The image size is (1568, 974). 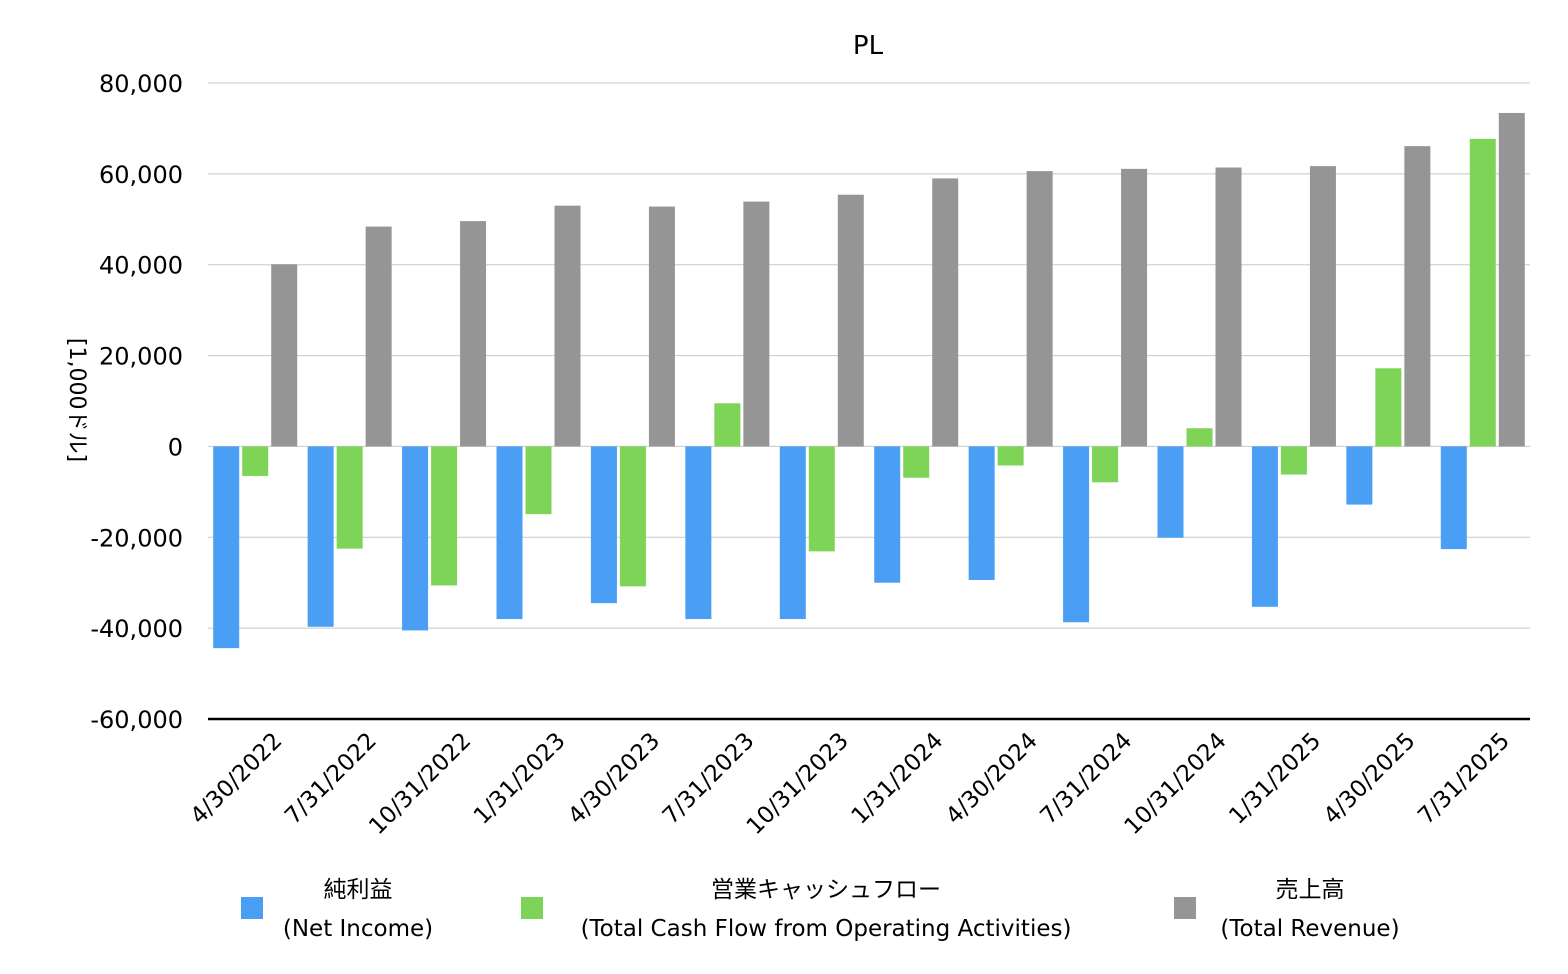 I want to click on legend-label-1: 営業キャッシュフロー, so click(x=826, y=890).